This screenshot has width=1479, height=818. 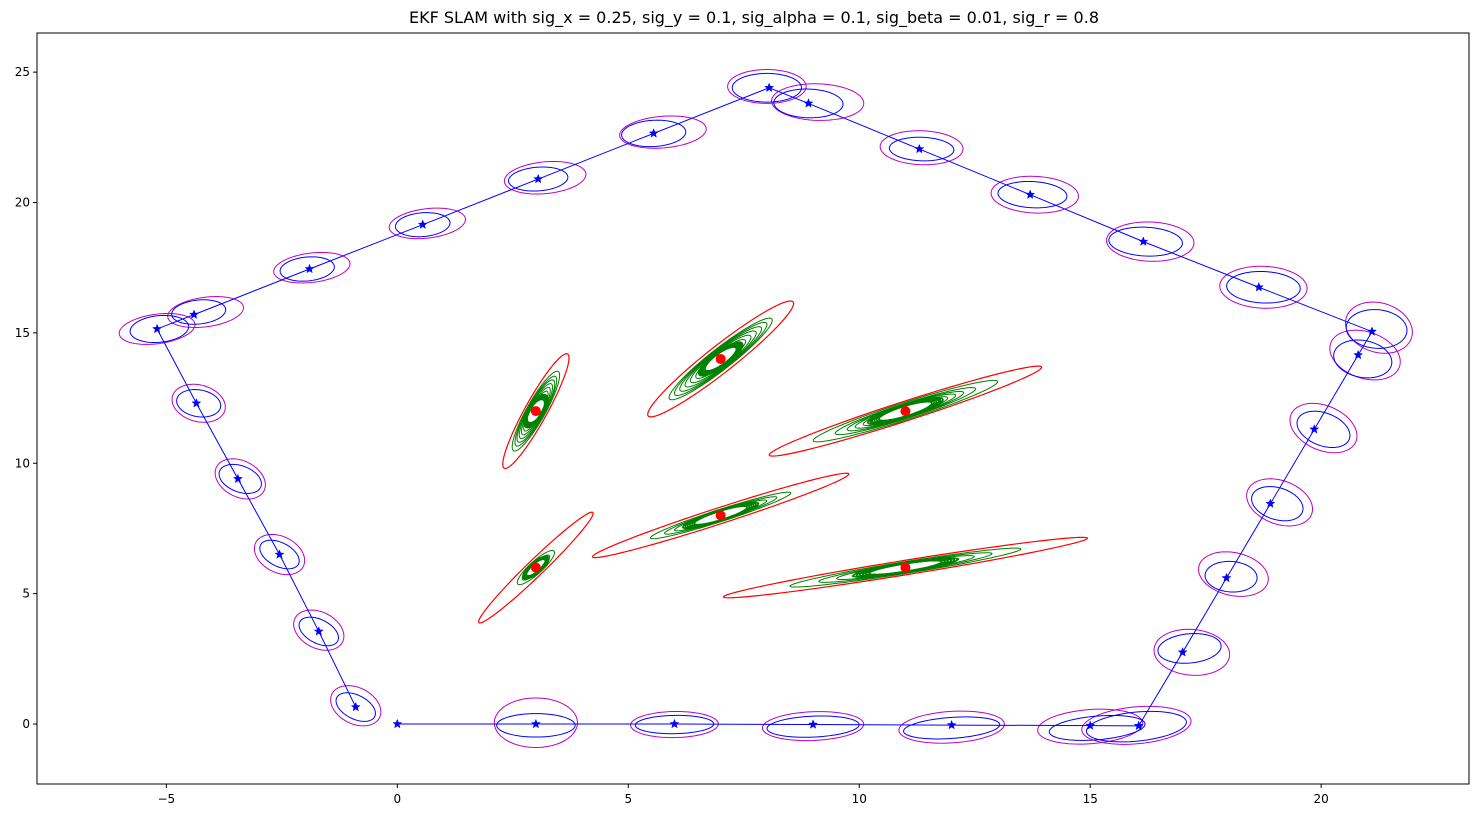 What do you see at coordinates (628, 799) in the screenshot?
I see `x-tick-label: 5` at bounding box center [628, 799].